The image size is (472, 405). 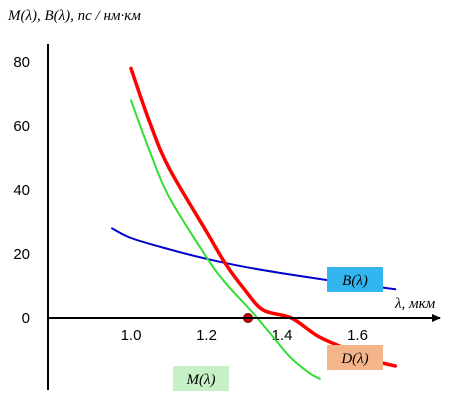 I want to click on legend-d-label: D(λ), so click(x=354, y=359).